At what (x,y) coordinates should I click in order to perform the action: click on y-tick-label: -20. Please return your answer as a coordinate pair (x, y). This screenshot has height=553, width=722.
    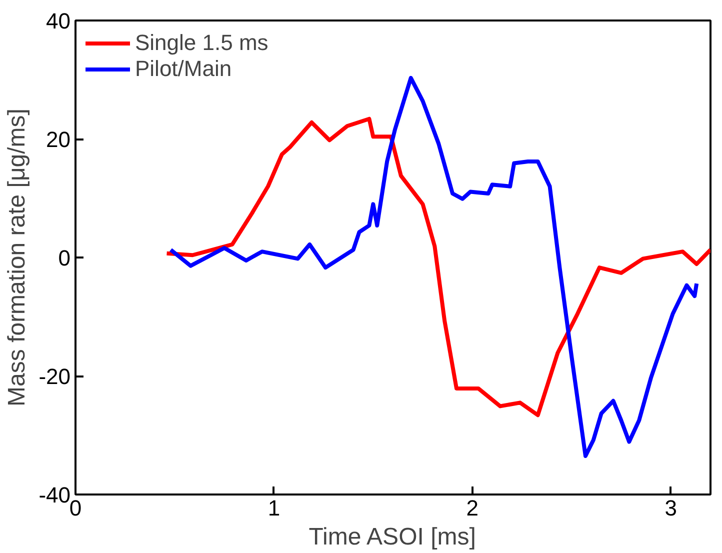
    Looking at the image, I should click on (54, 376).